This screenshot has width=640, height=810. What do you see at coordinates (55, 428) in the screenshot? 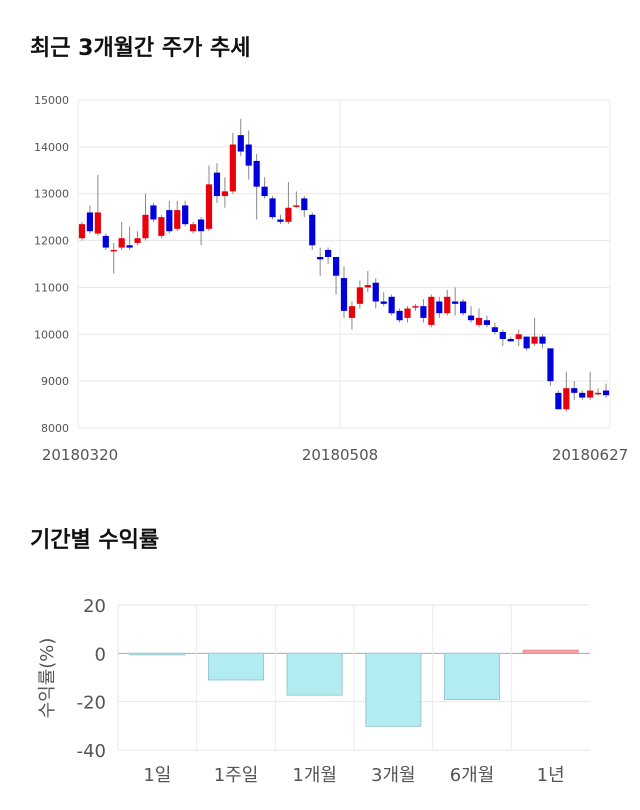
I see `y-tick-label: 8000` at bounding box center [55, 428].